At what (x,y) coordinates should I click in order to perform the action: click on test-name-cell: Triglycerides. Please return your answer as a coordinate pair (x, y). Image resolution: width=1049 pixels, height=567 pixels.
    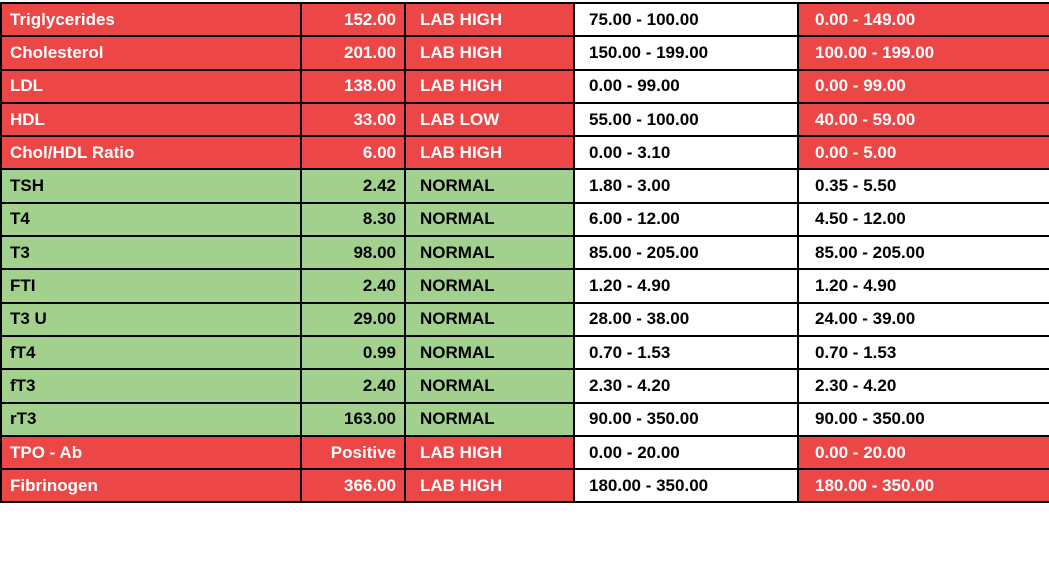
    Looking at the image, I should click on (151, 19).